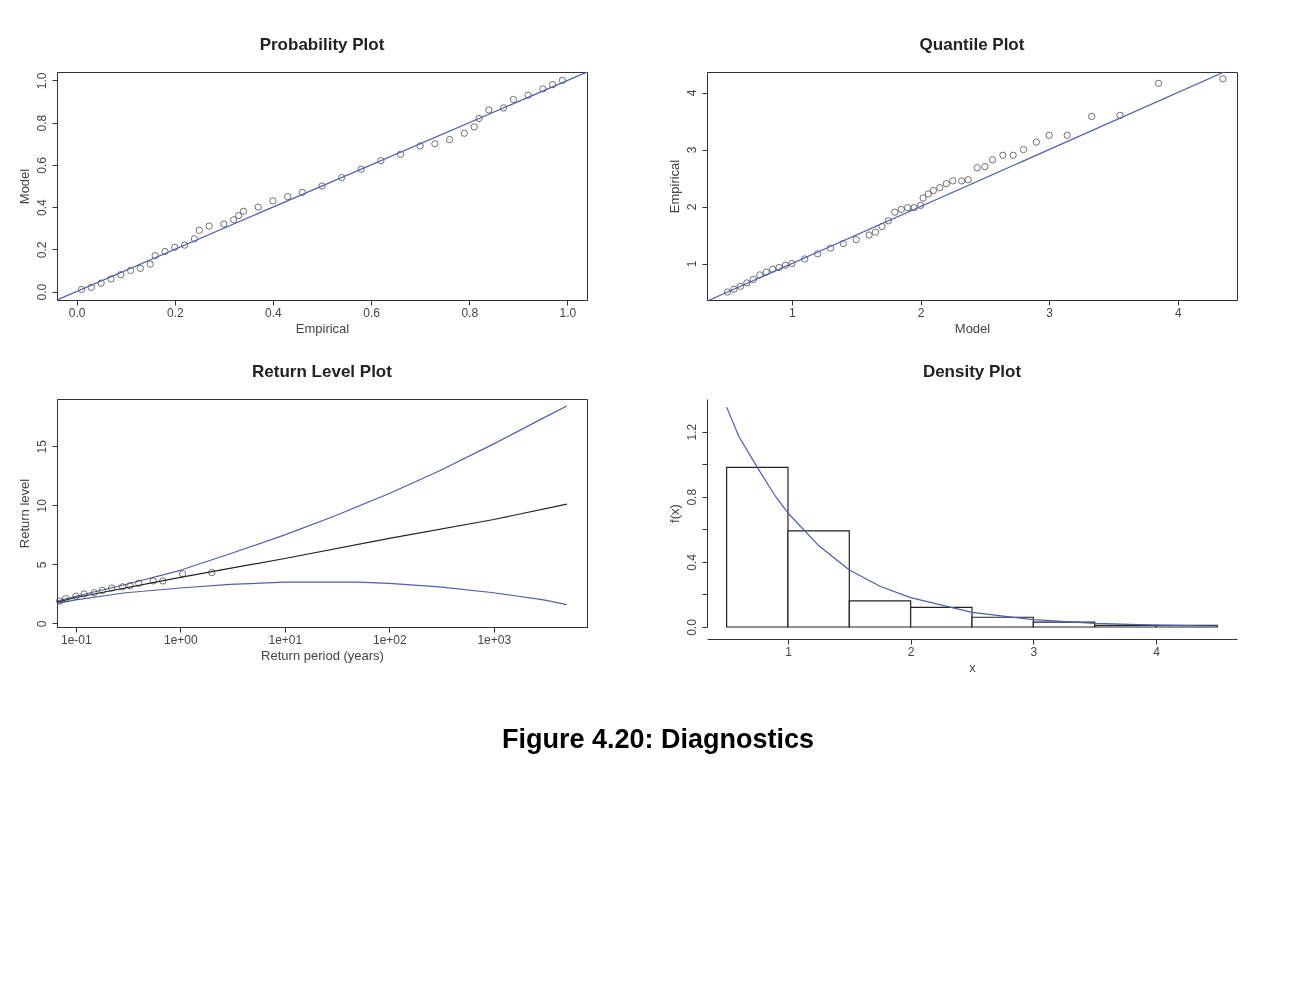 The width and height of the screenshot is (1316, 1006). What do you see at coordinates (389, 639) in the screenshot?
I see `x-tick-label: 1e+02` at bounding box center [389, 639].